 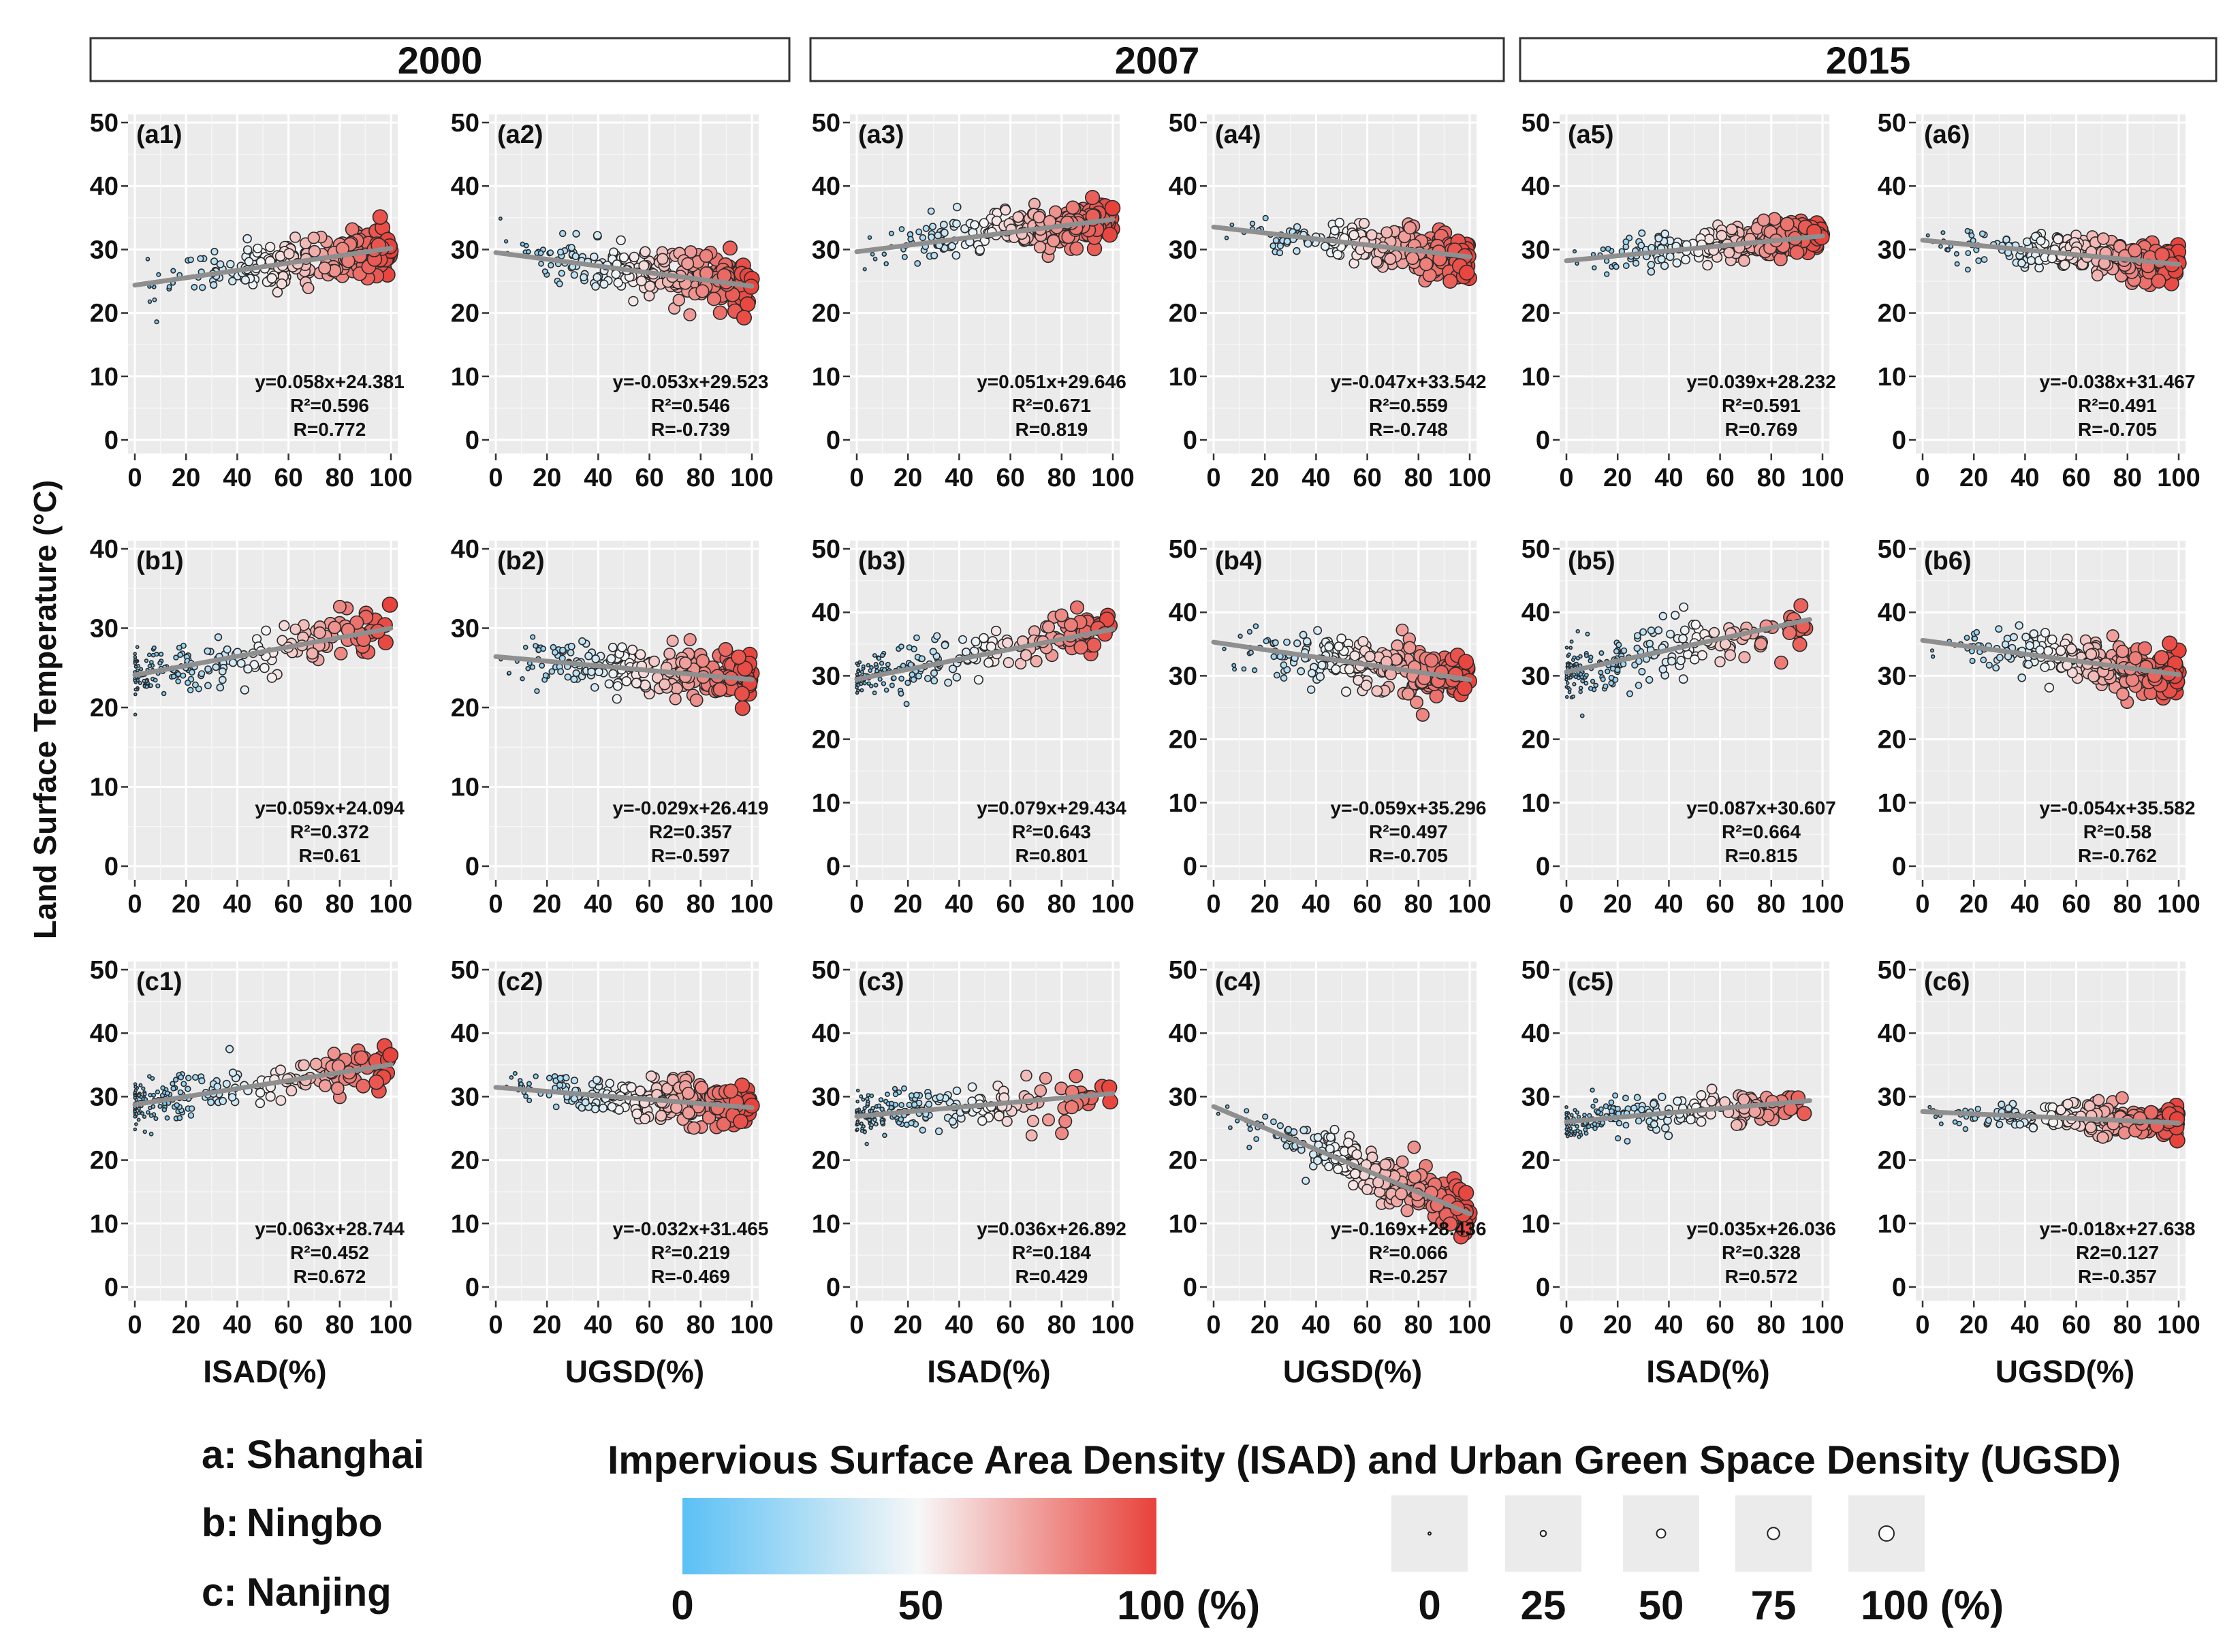 I want to click on panel-label: (a2), so click(x=520, y=135).